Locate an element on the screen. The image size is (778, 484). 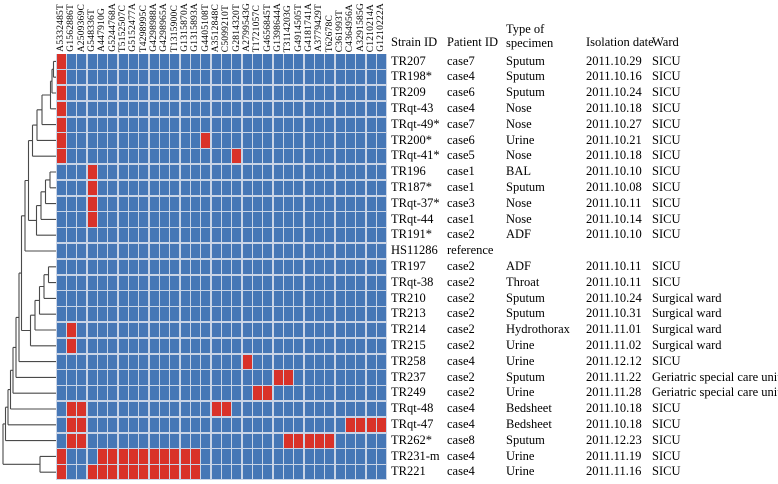
specimen-cell: Nose is located at coordinates (519, 123).